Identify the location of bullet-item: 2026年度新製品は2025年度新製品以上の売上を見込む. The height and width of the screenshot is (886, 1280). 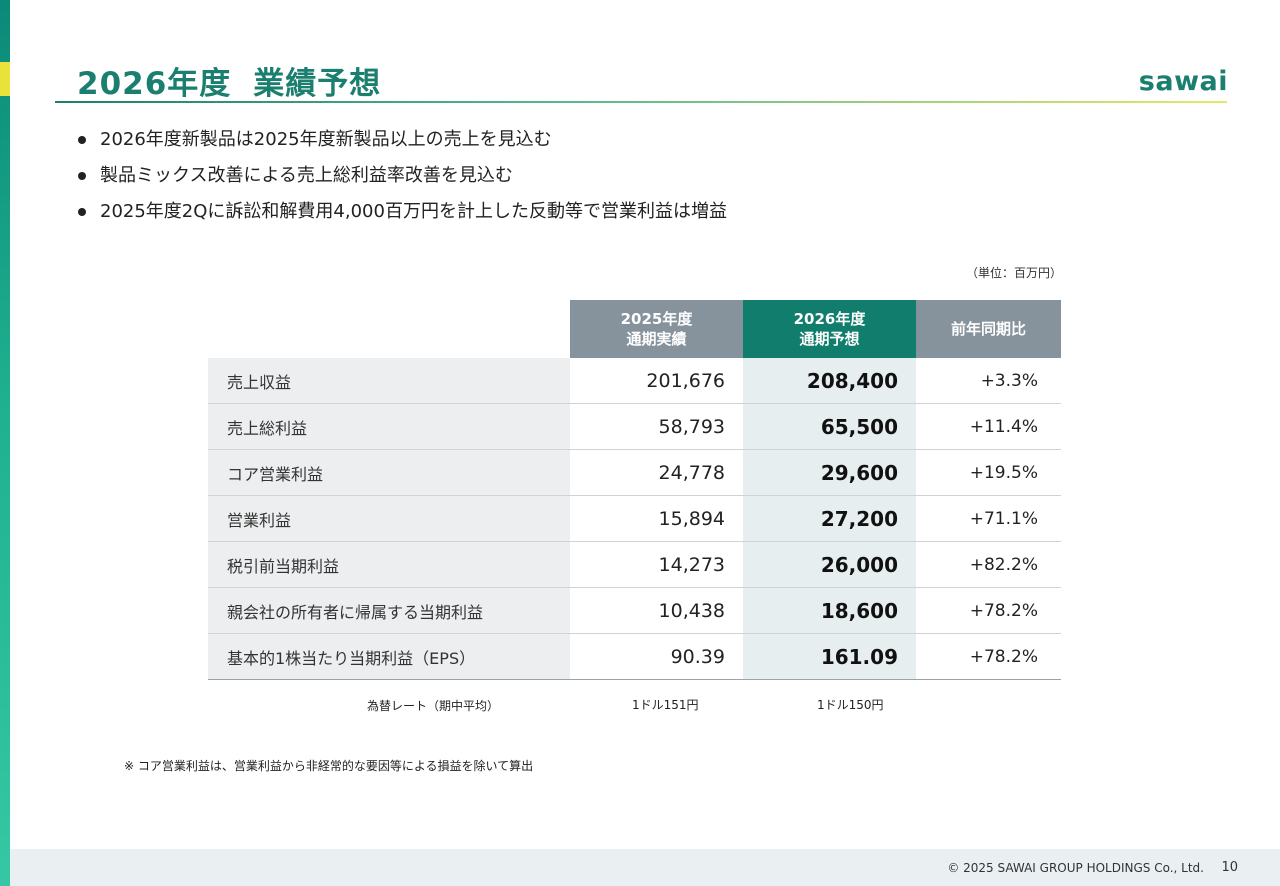
(402, 144).